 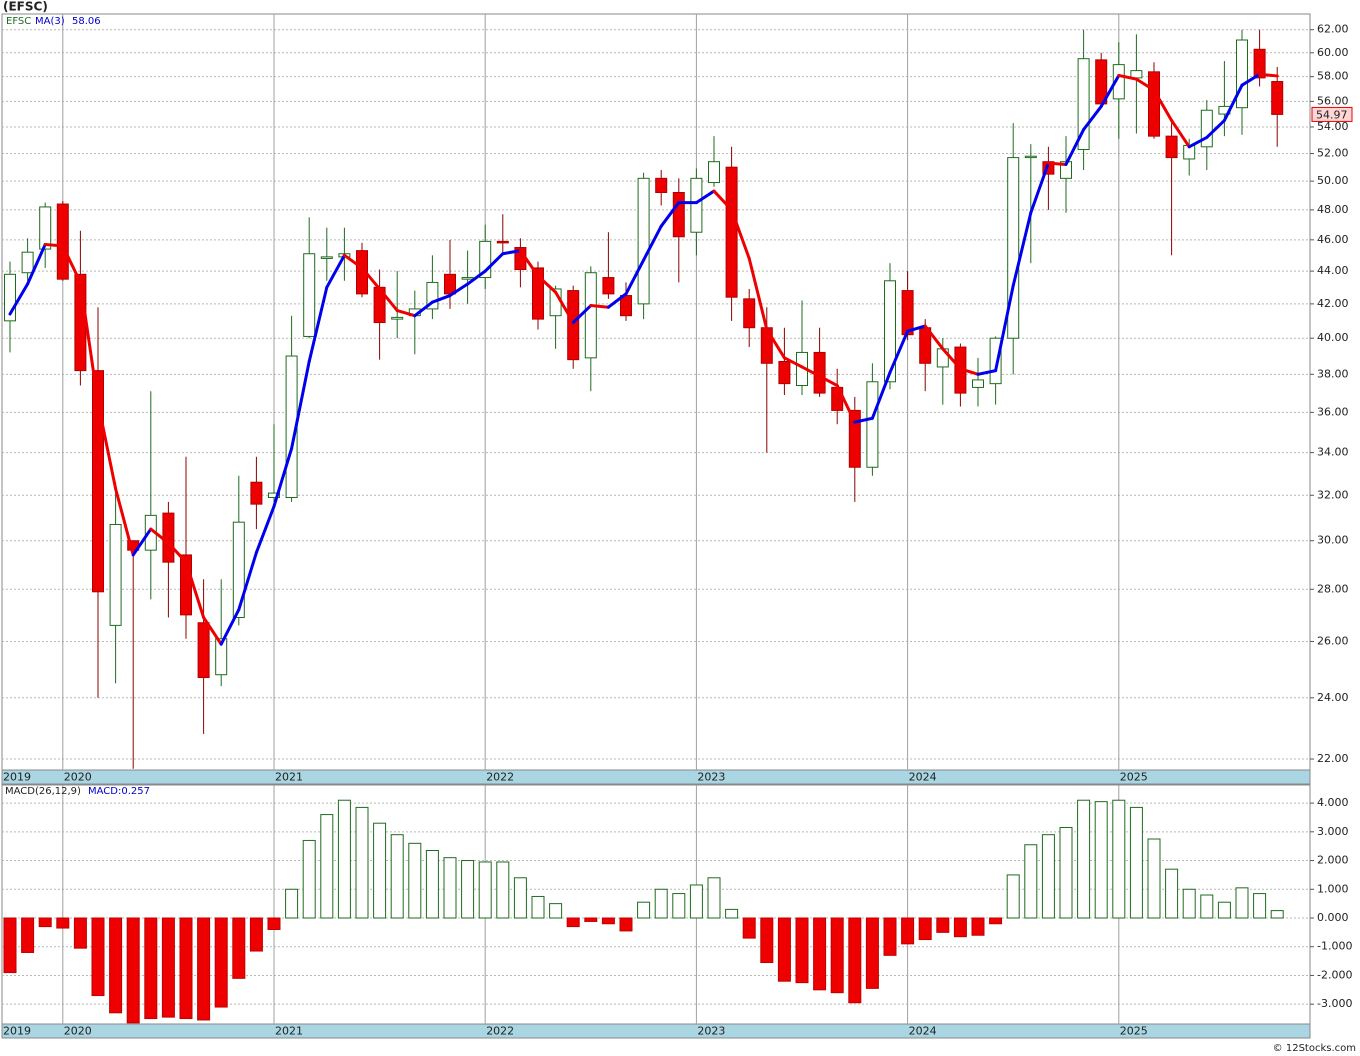 I want to click on y-tick-label: 42.00, so click(x=1333, y=303).